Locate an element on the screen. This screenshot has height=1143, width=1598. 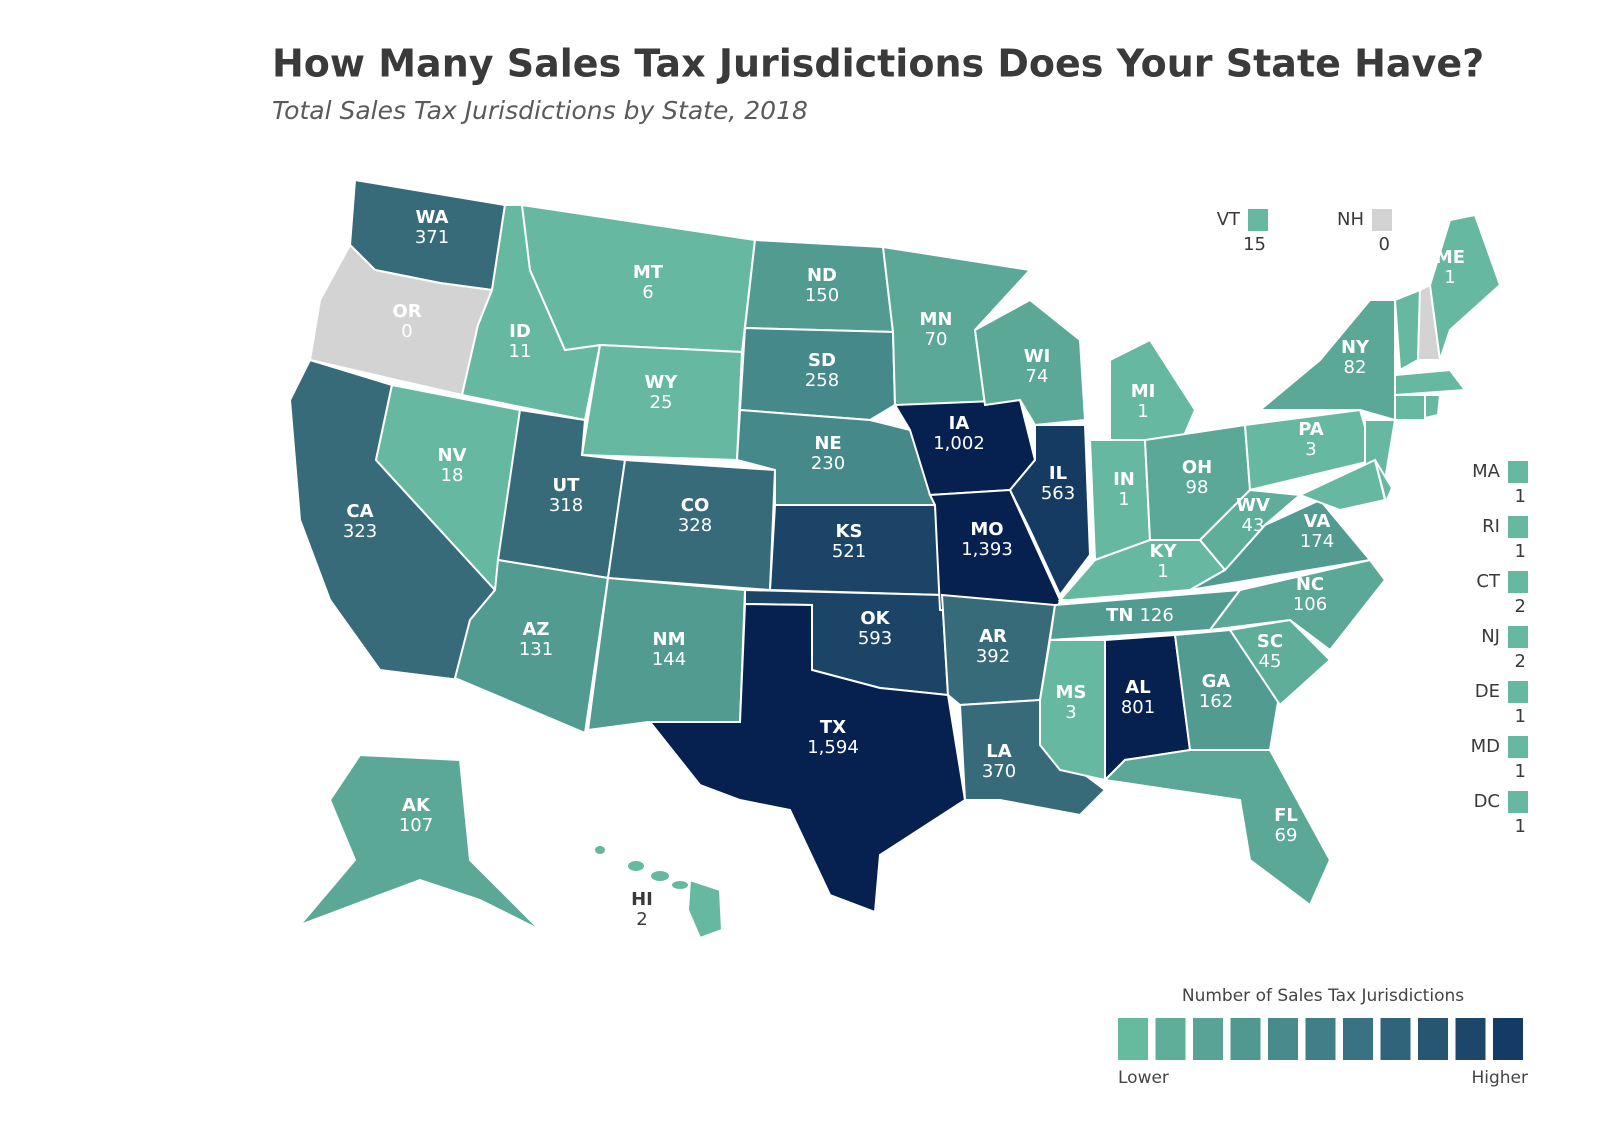
state-abbr: OH is located at coordinates (1197, 467).